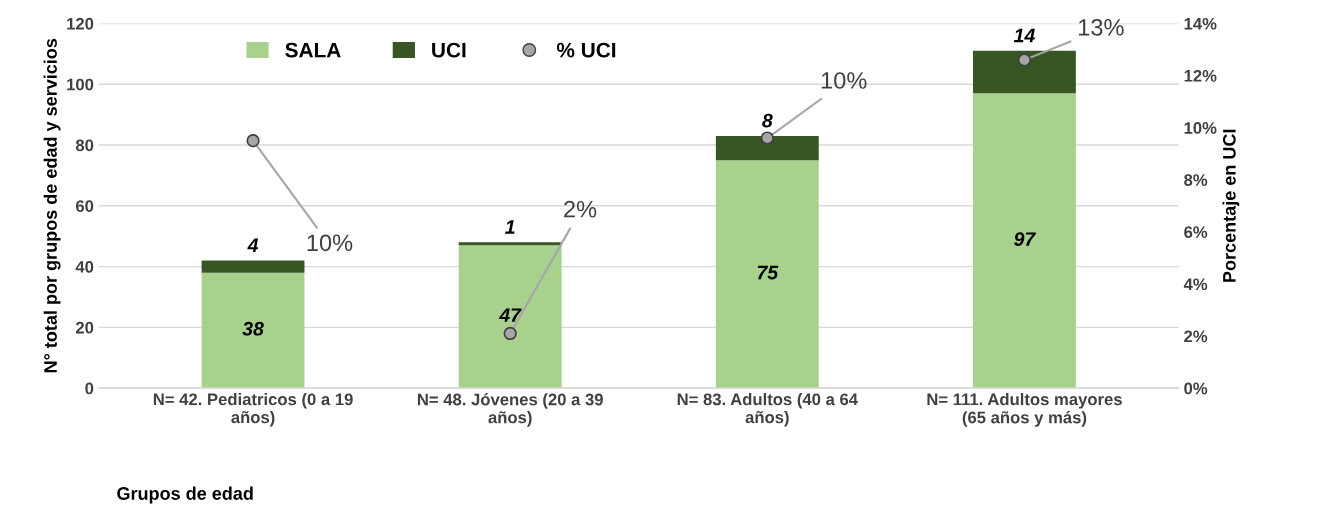 The height and width of the screenshot is (521, 1317). What do you see at coordinates (89, 388) in the screenshot?
I see `y-tick-label: 0` at bounding box center [89, 388].